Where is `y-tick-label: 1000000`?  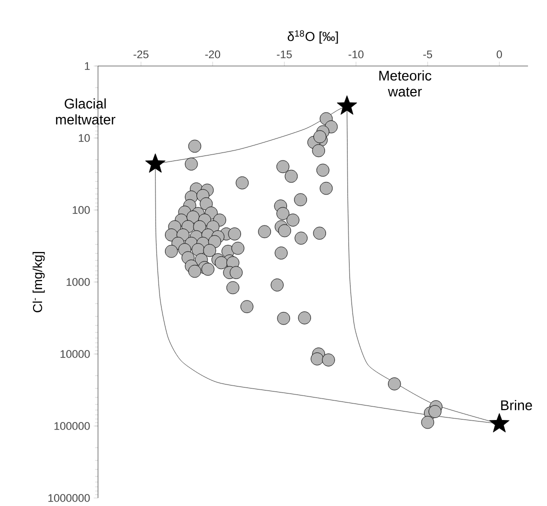 y-tick-label: 1000000 is located at coordinates (69, 498).